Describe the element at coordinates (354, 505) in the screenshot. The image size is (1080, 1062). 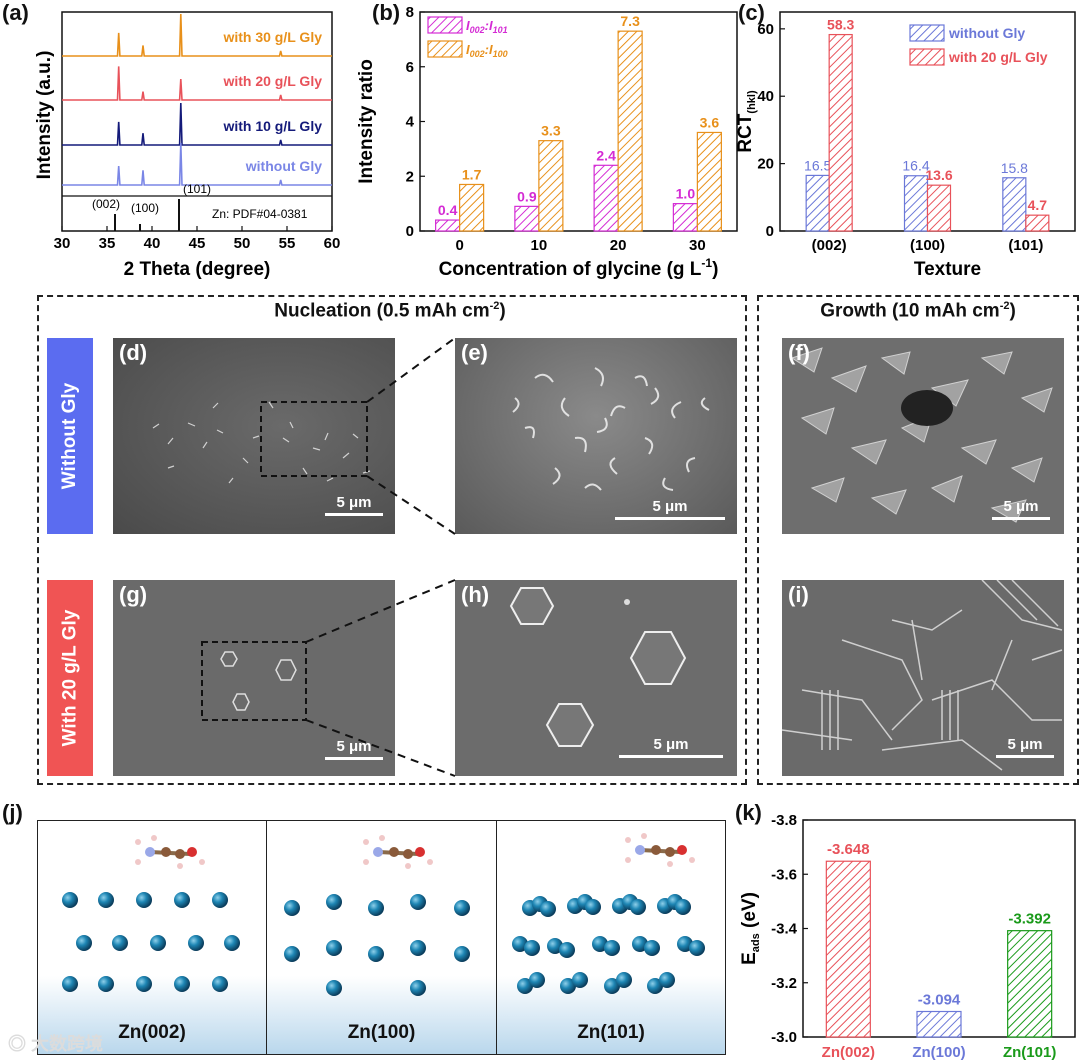
I see `scale-bar-d: 5 μm` at that location.